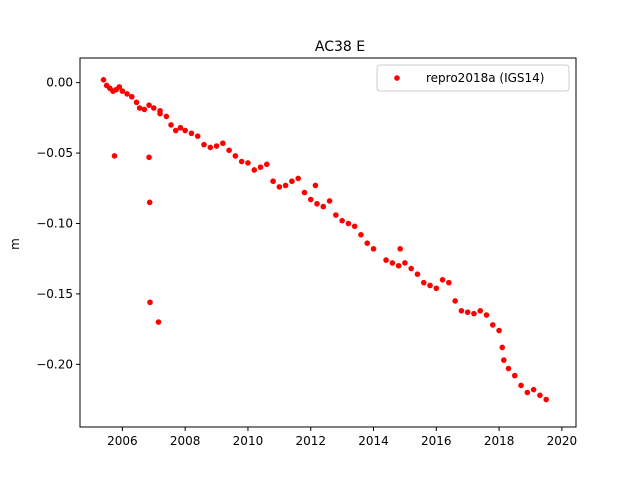 This screenshot has width=640, height=480. I want to click on x-tick-label: 2014, so click(373, 441).